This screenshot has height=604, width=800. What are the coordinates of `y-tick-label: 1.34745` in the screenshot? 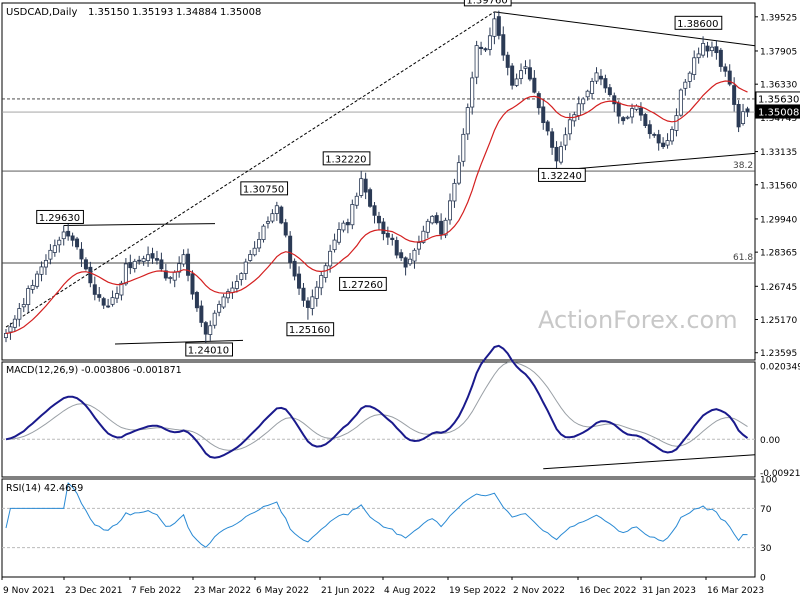 It's located at (778, 119).